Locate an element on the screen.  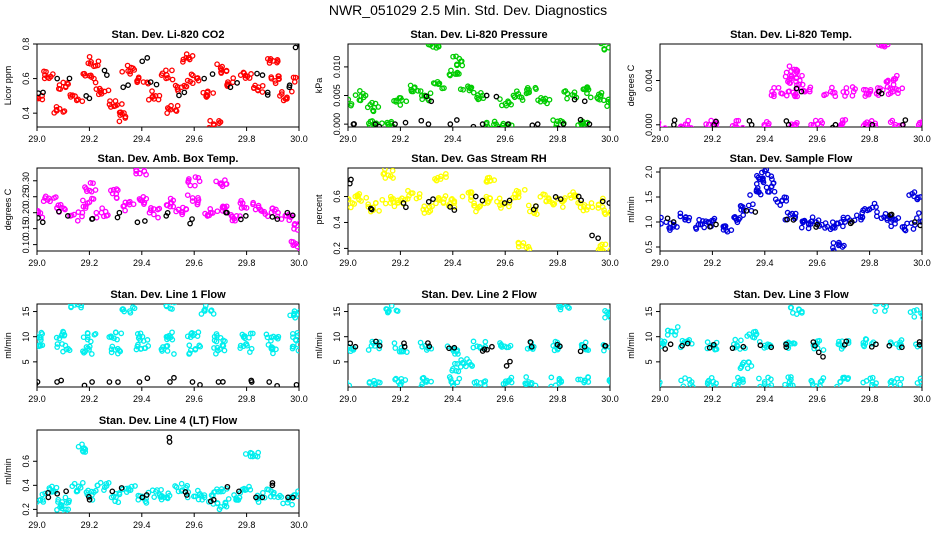
x-tick-label: 30.0 is located at coordinates (610, 399).